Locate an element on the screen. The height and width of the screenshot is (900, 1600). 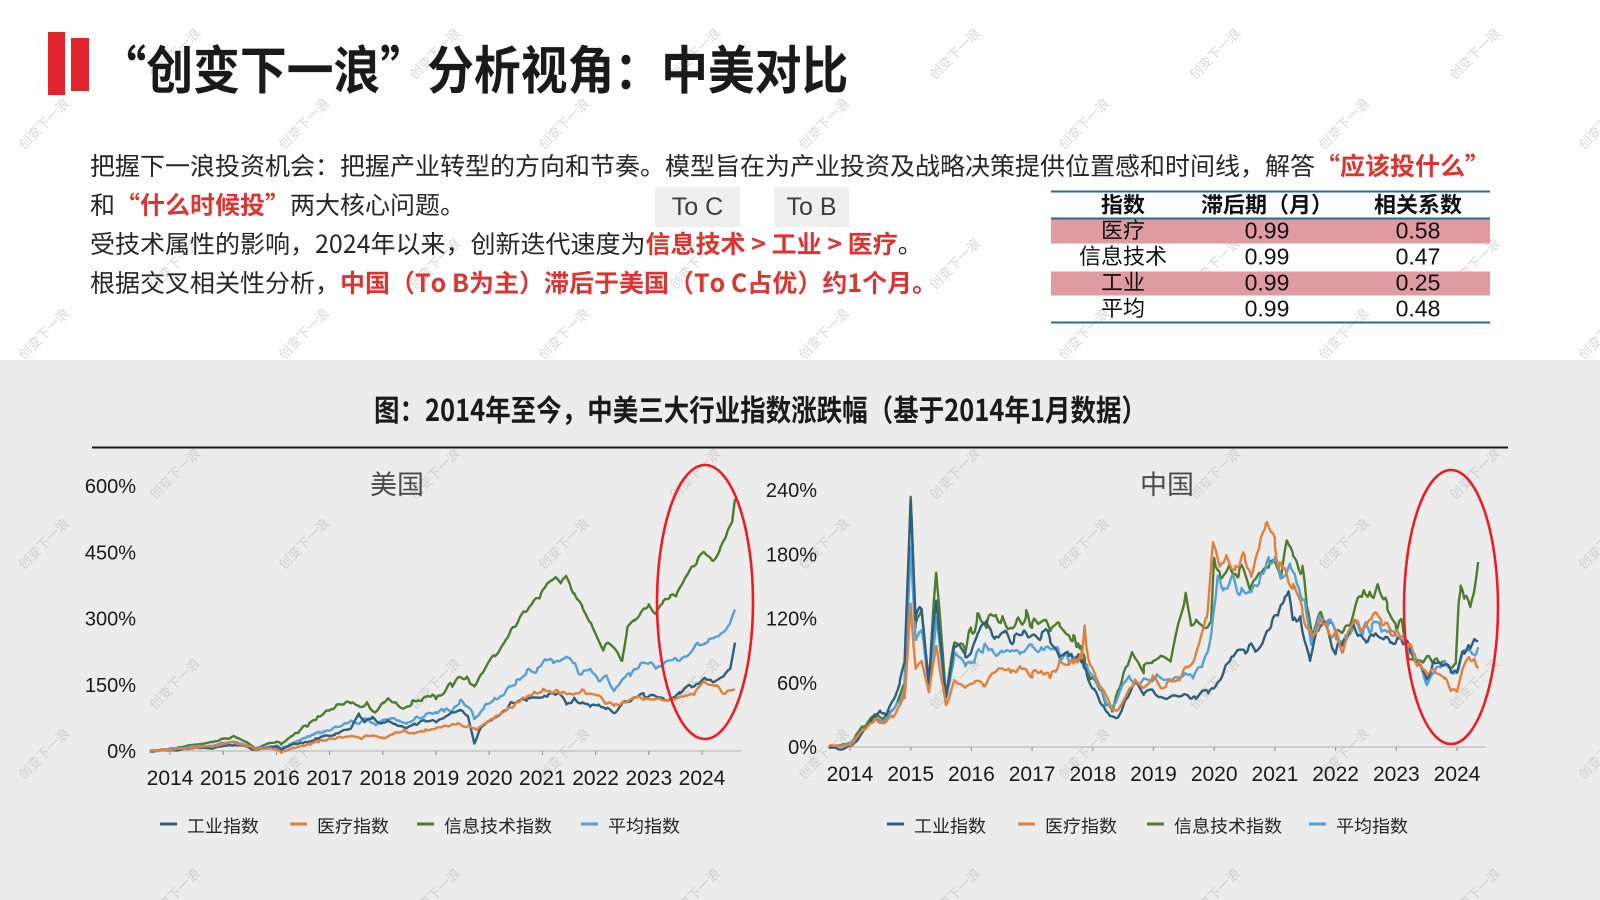
svg-text: 600% is located at coordinates (110, 487).